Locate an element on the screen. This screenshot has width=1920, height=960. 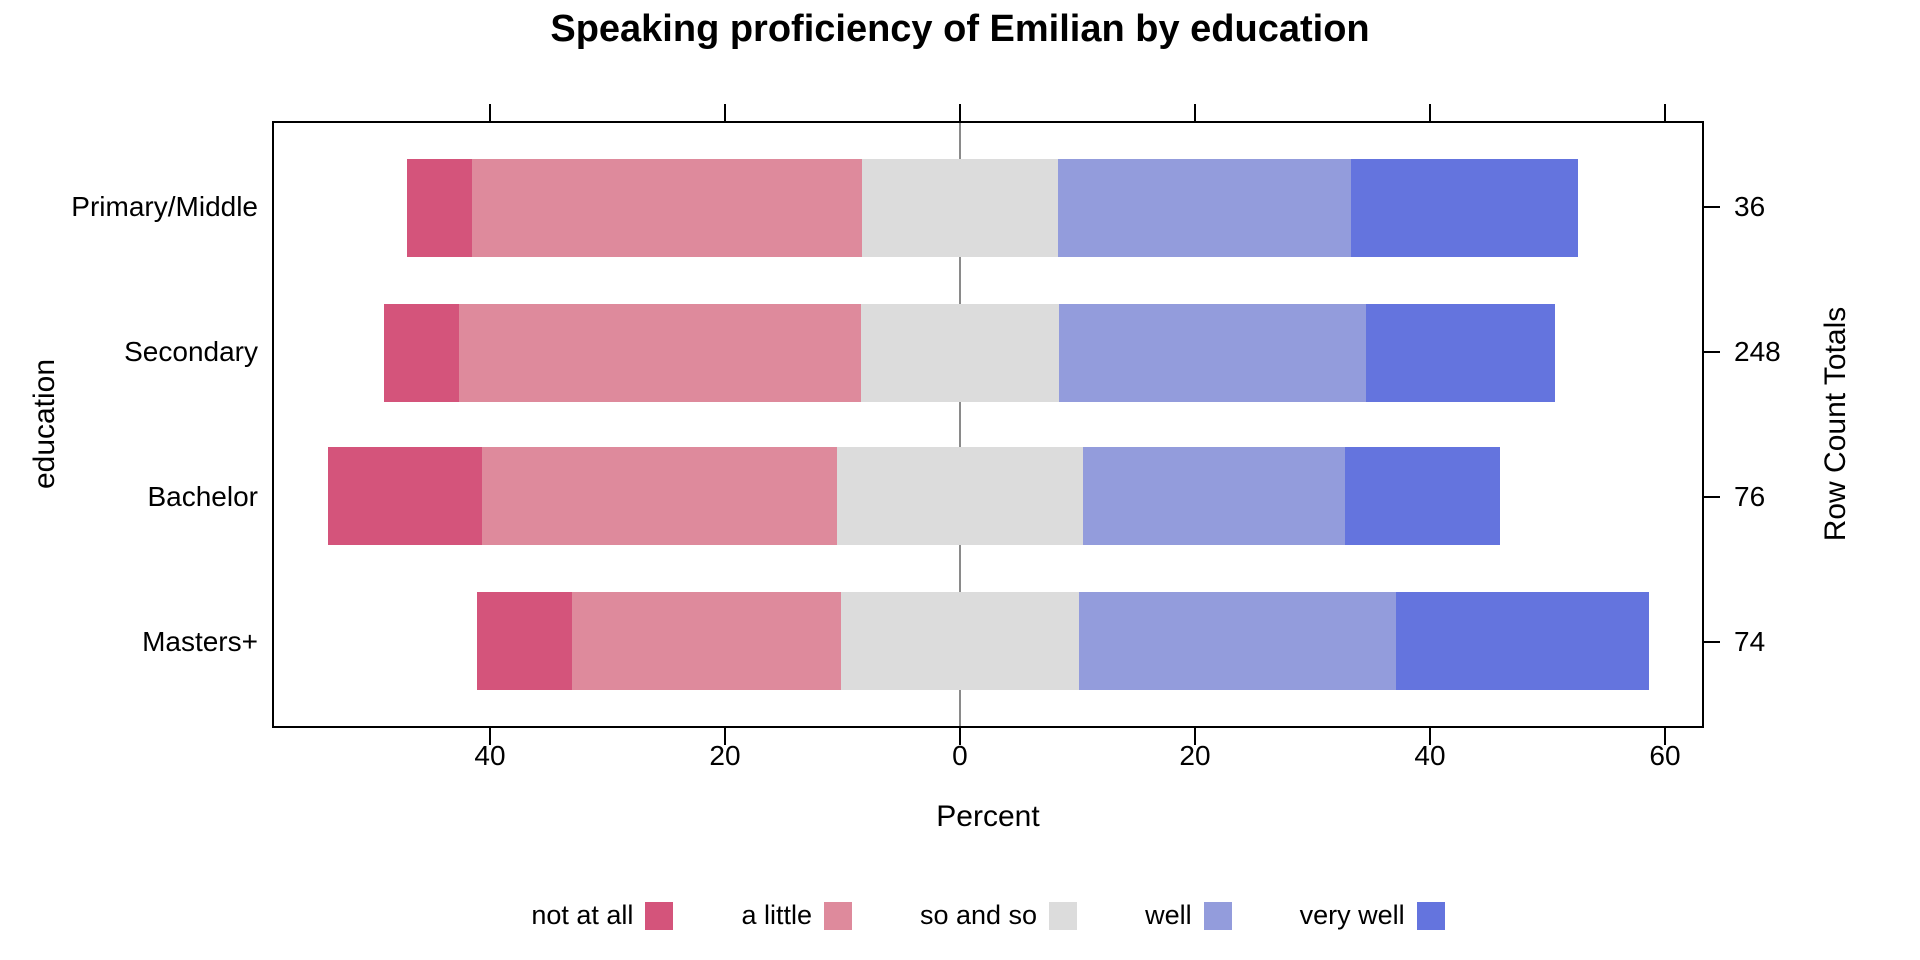
row-total-label: 36 is located at coordinates (1750, 206).